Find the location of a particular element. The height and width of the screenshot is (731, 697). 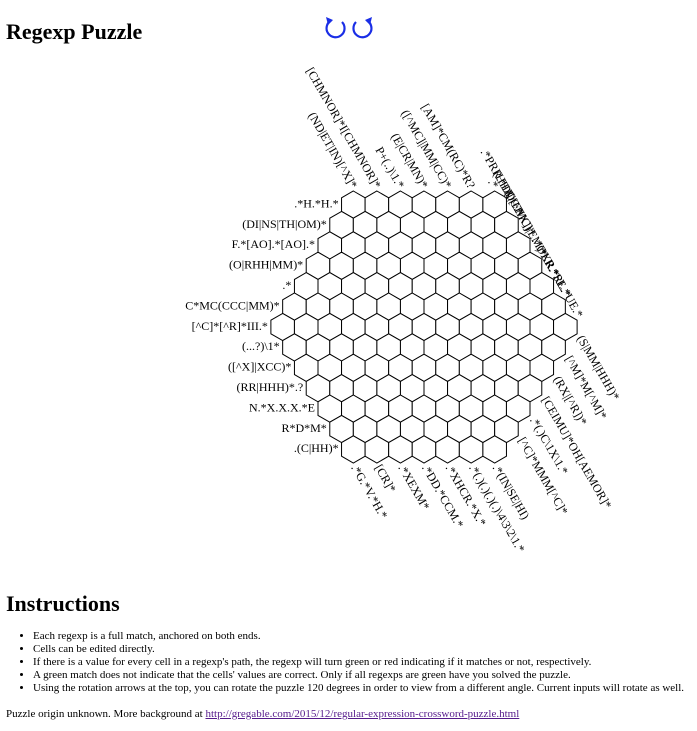

instructions-heading: Instructions is located at coordinates (63, 603).